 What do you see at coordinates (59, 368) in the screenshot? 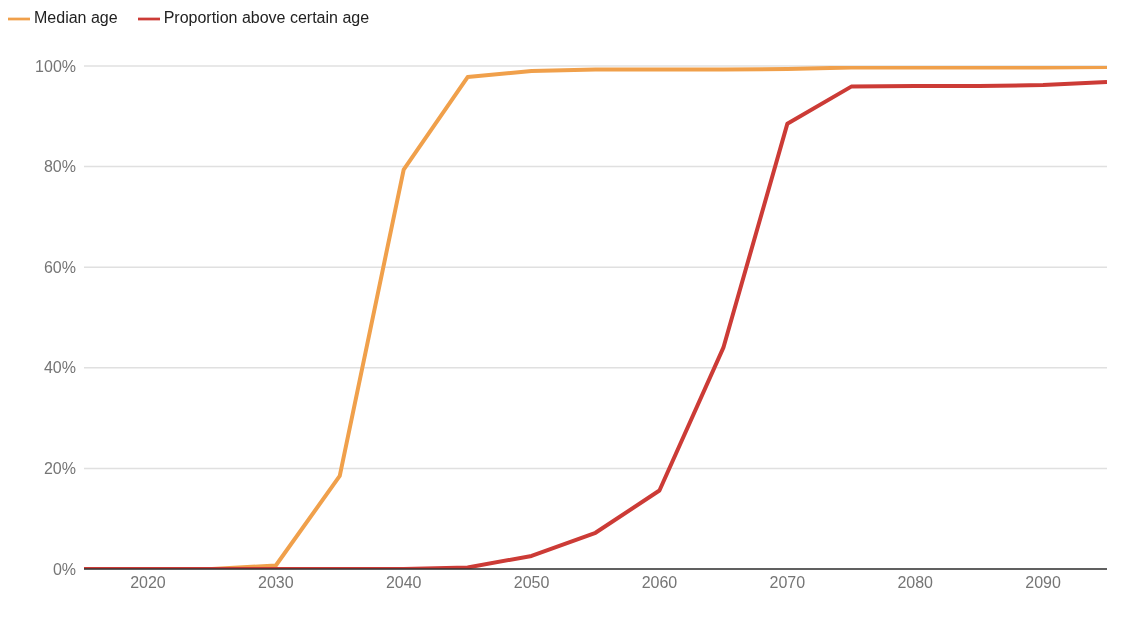
I see `y-tick-label: 40%` at bounding box center [59, 368].